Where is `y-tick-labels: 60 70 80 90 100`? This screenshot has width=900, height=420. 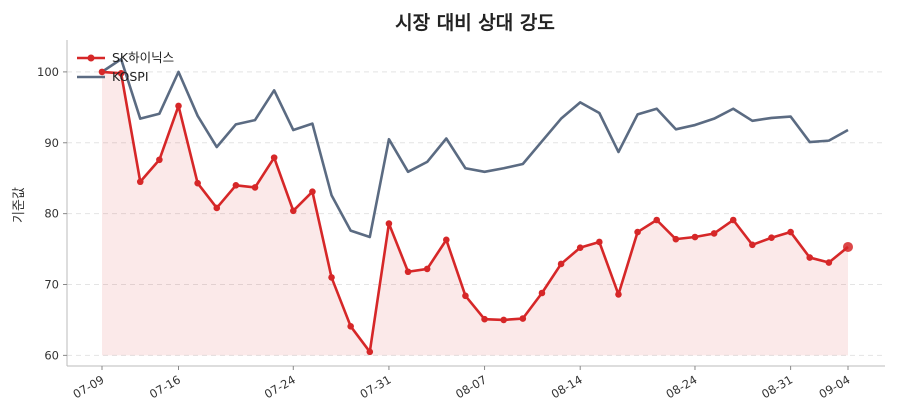
y-tick-labels: 60 70 80 90 100 is located at coordinates (52, 213).